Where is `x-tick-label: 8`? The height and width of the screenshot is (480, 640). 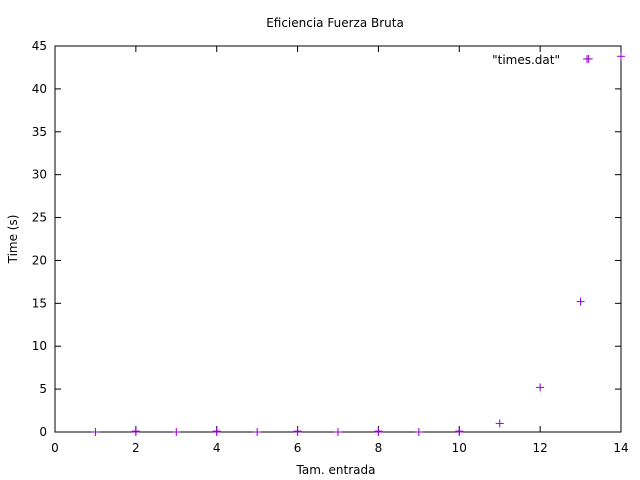
x-tick-label: 8 is located at coordinates (379, 448).